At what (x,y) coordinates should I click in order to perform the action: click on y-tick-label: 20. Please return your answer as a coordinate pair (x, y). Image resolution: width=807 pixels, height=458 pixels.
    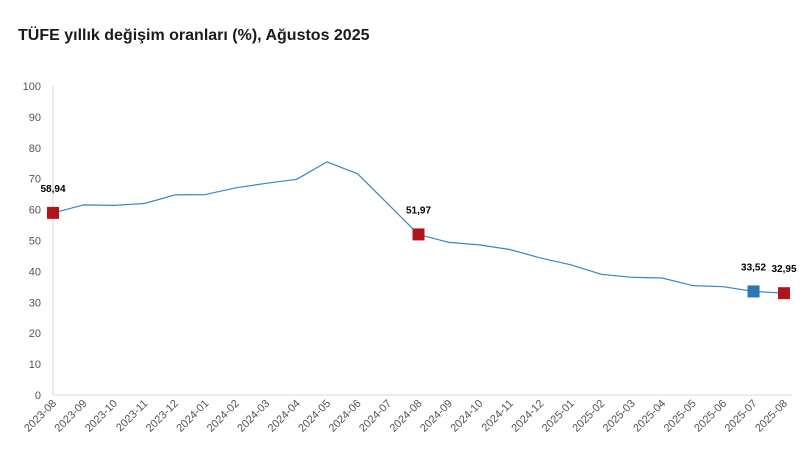
    Looking at the image, I should click on (35, 334).